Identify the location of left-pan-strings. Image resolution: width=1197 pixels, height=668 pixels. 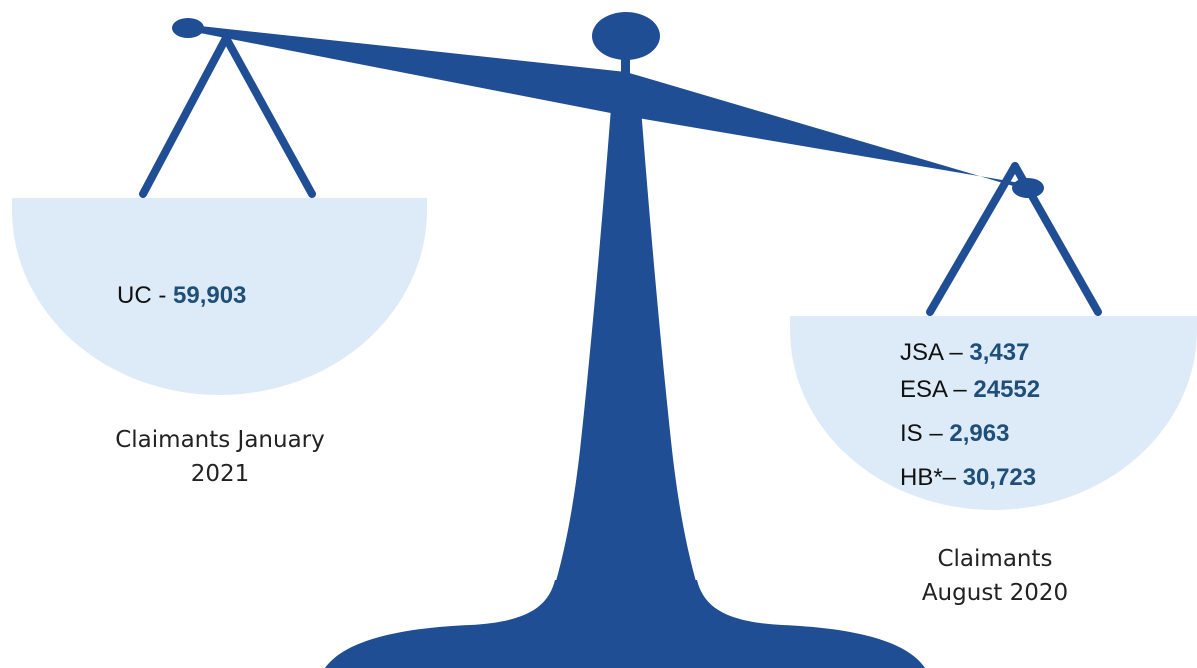
(227, 116).